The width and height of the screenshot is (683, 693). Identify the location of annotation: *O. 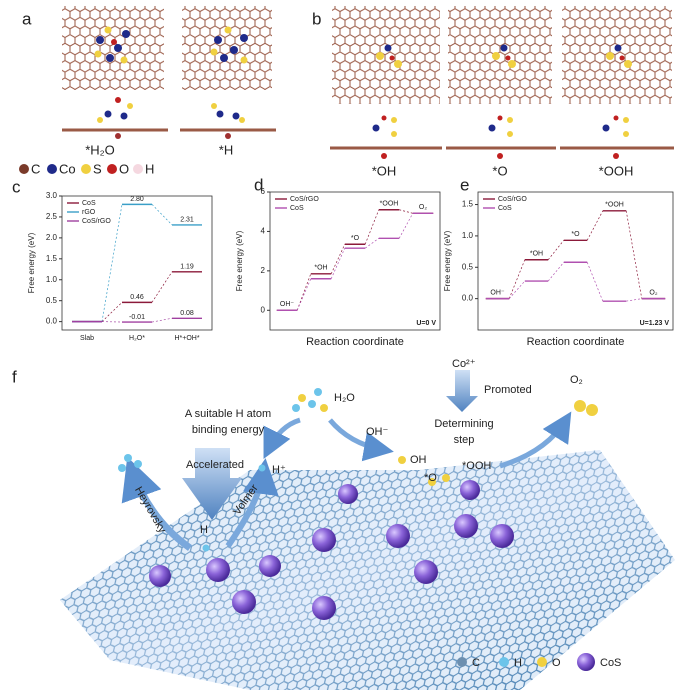
(430, 478).